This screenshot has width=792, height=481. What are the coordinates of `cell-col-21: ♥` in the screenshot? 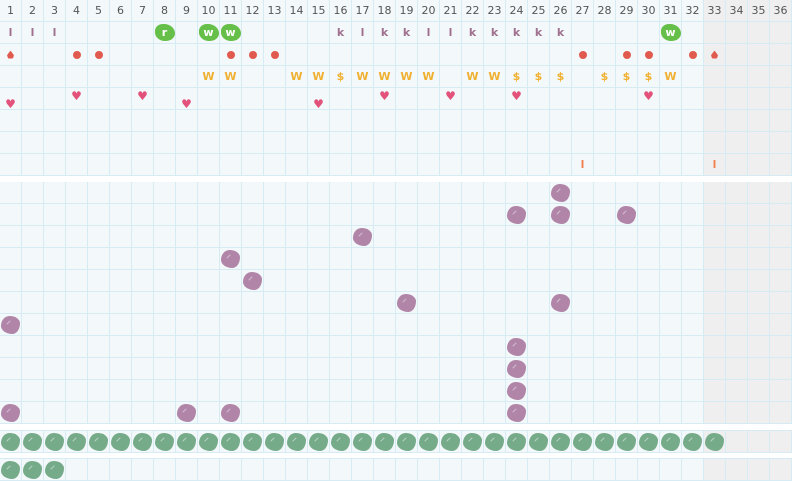 It's located at (451, 99).